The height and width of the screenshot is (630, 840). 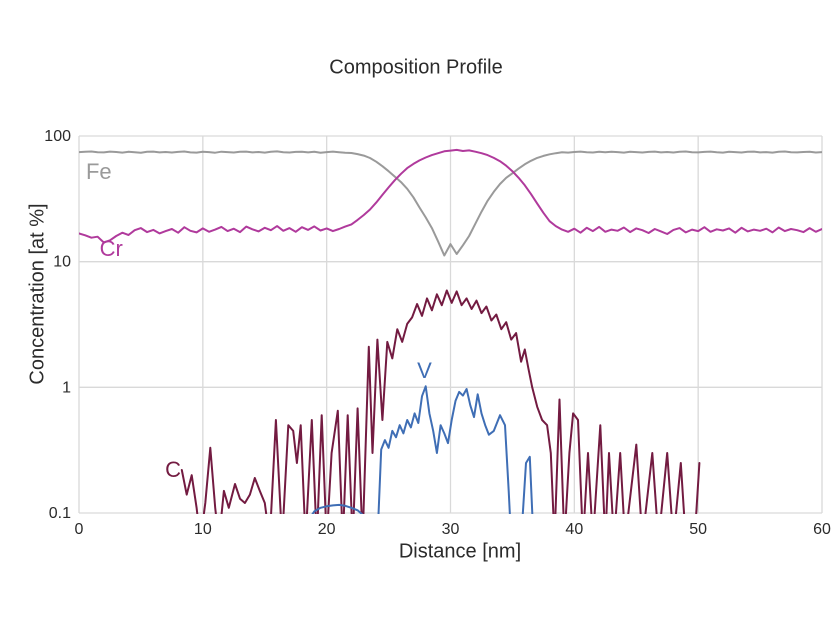 I want to click on y-tick-label-10: 10, so click(x=62, y=262).